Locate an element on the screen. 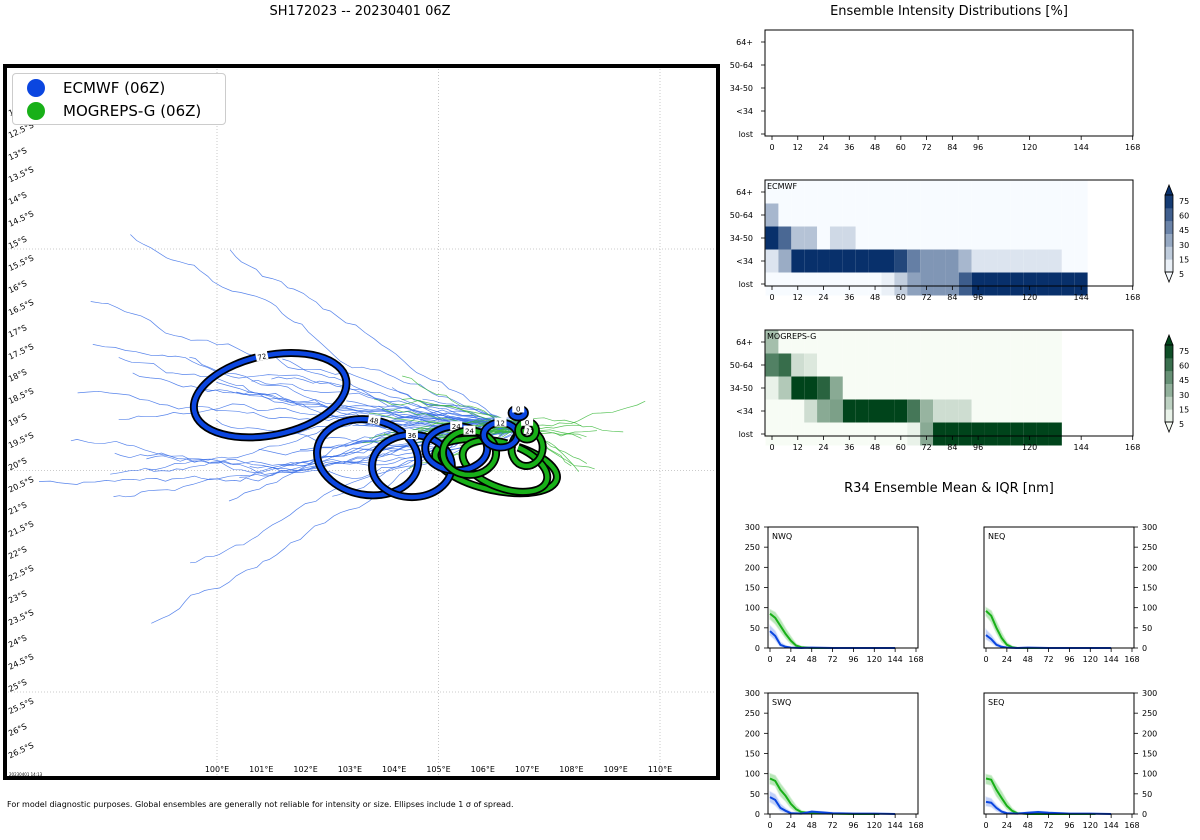 This screenshot has height=840, width=1200. lon-tick-label: 108°E is located at coordinates (571, 769).